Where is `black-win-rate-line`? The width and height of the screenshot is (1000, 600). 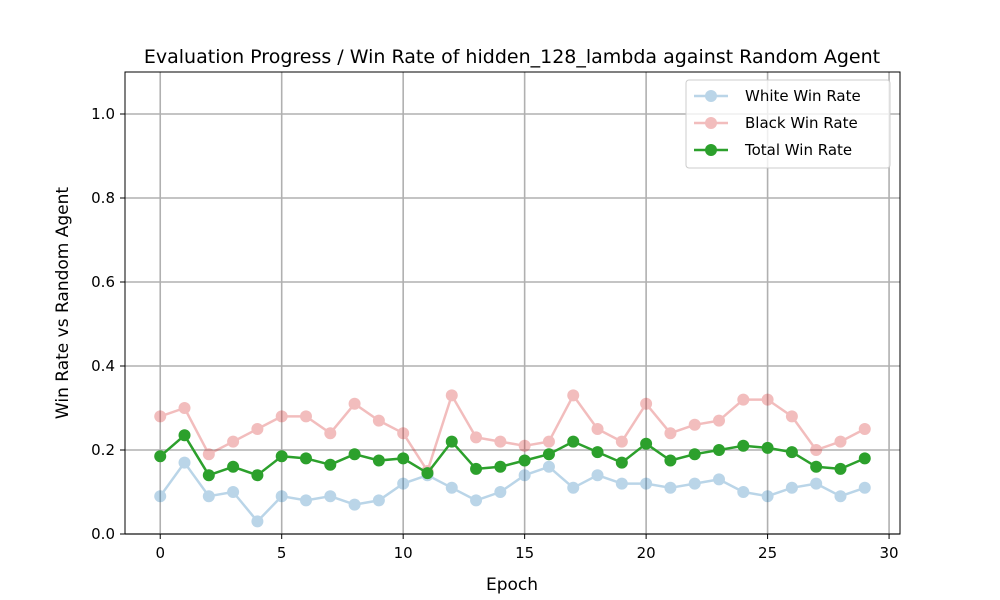 black-win-rate-line is located at coordinates (512, 433).